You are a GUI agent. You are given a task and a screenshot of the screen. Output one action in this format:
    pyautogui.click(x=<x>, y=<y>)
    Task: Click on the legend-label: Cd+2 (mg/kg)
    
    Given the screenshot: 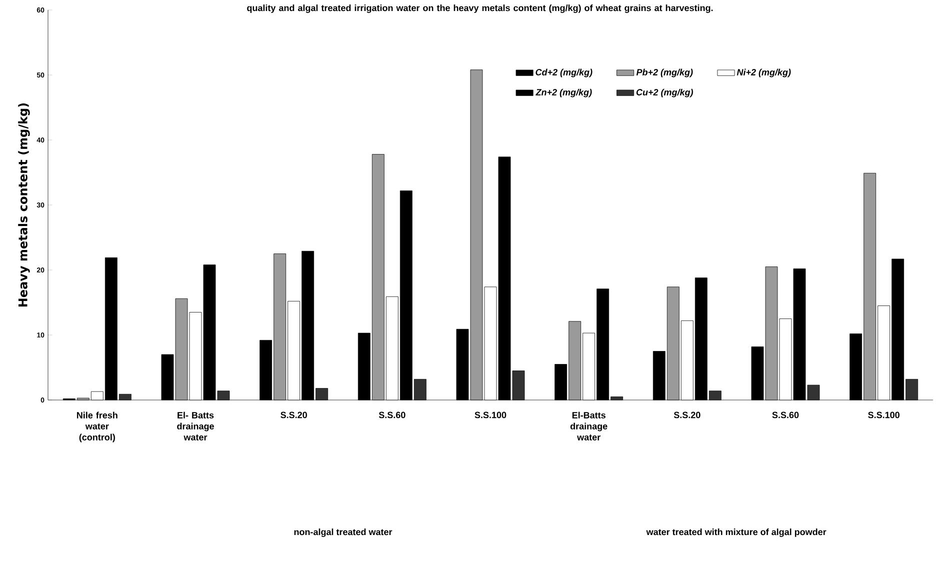 What is the action you would take?
    pyautogui.click(x=564, y=73)
    